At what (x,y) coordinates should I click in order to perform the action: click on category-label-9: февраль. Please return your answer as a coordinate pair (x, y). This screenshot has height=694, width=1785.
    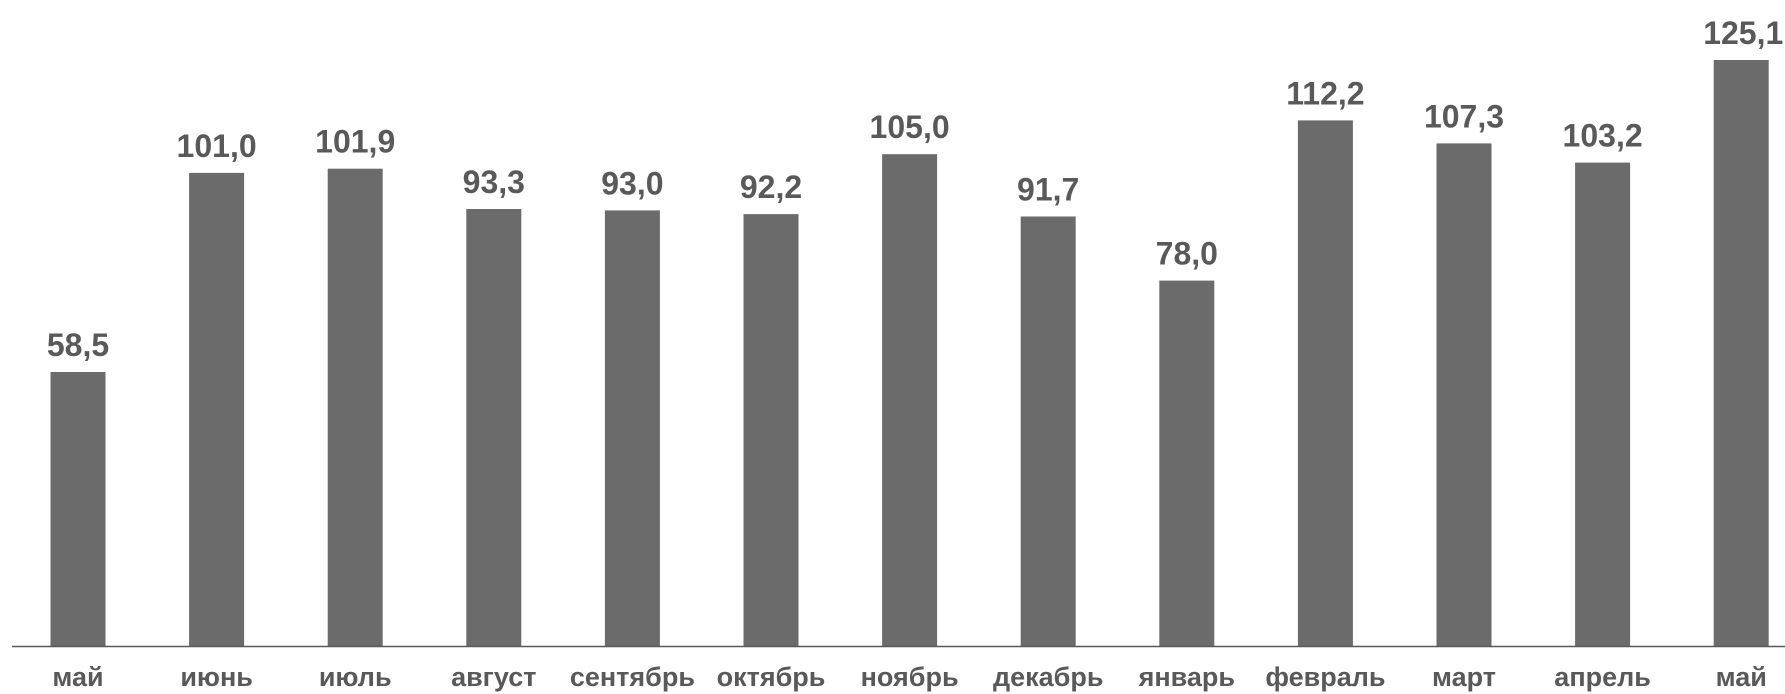
    Looking at the image, I should click on (1325, 677).